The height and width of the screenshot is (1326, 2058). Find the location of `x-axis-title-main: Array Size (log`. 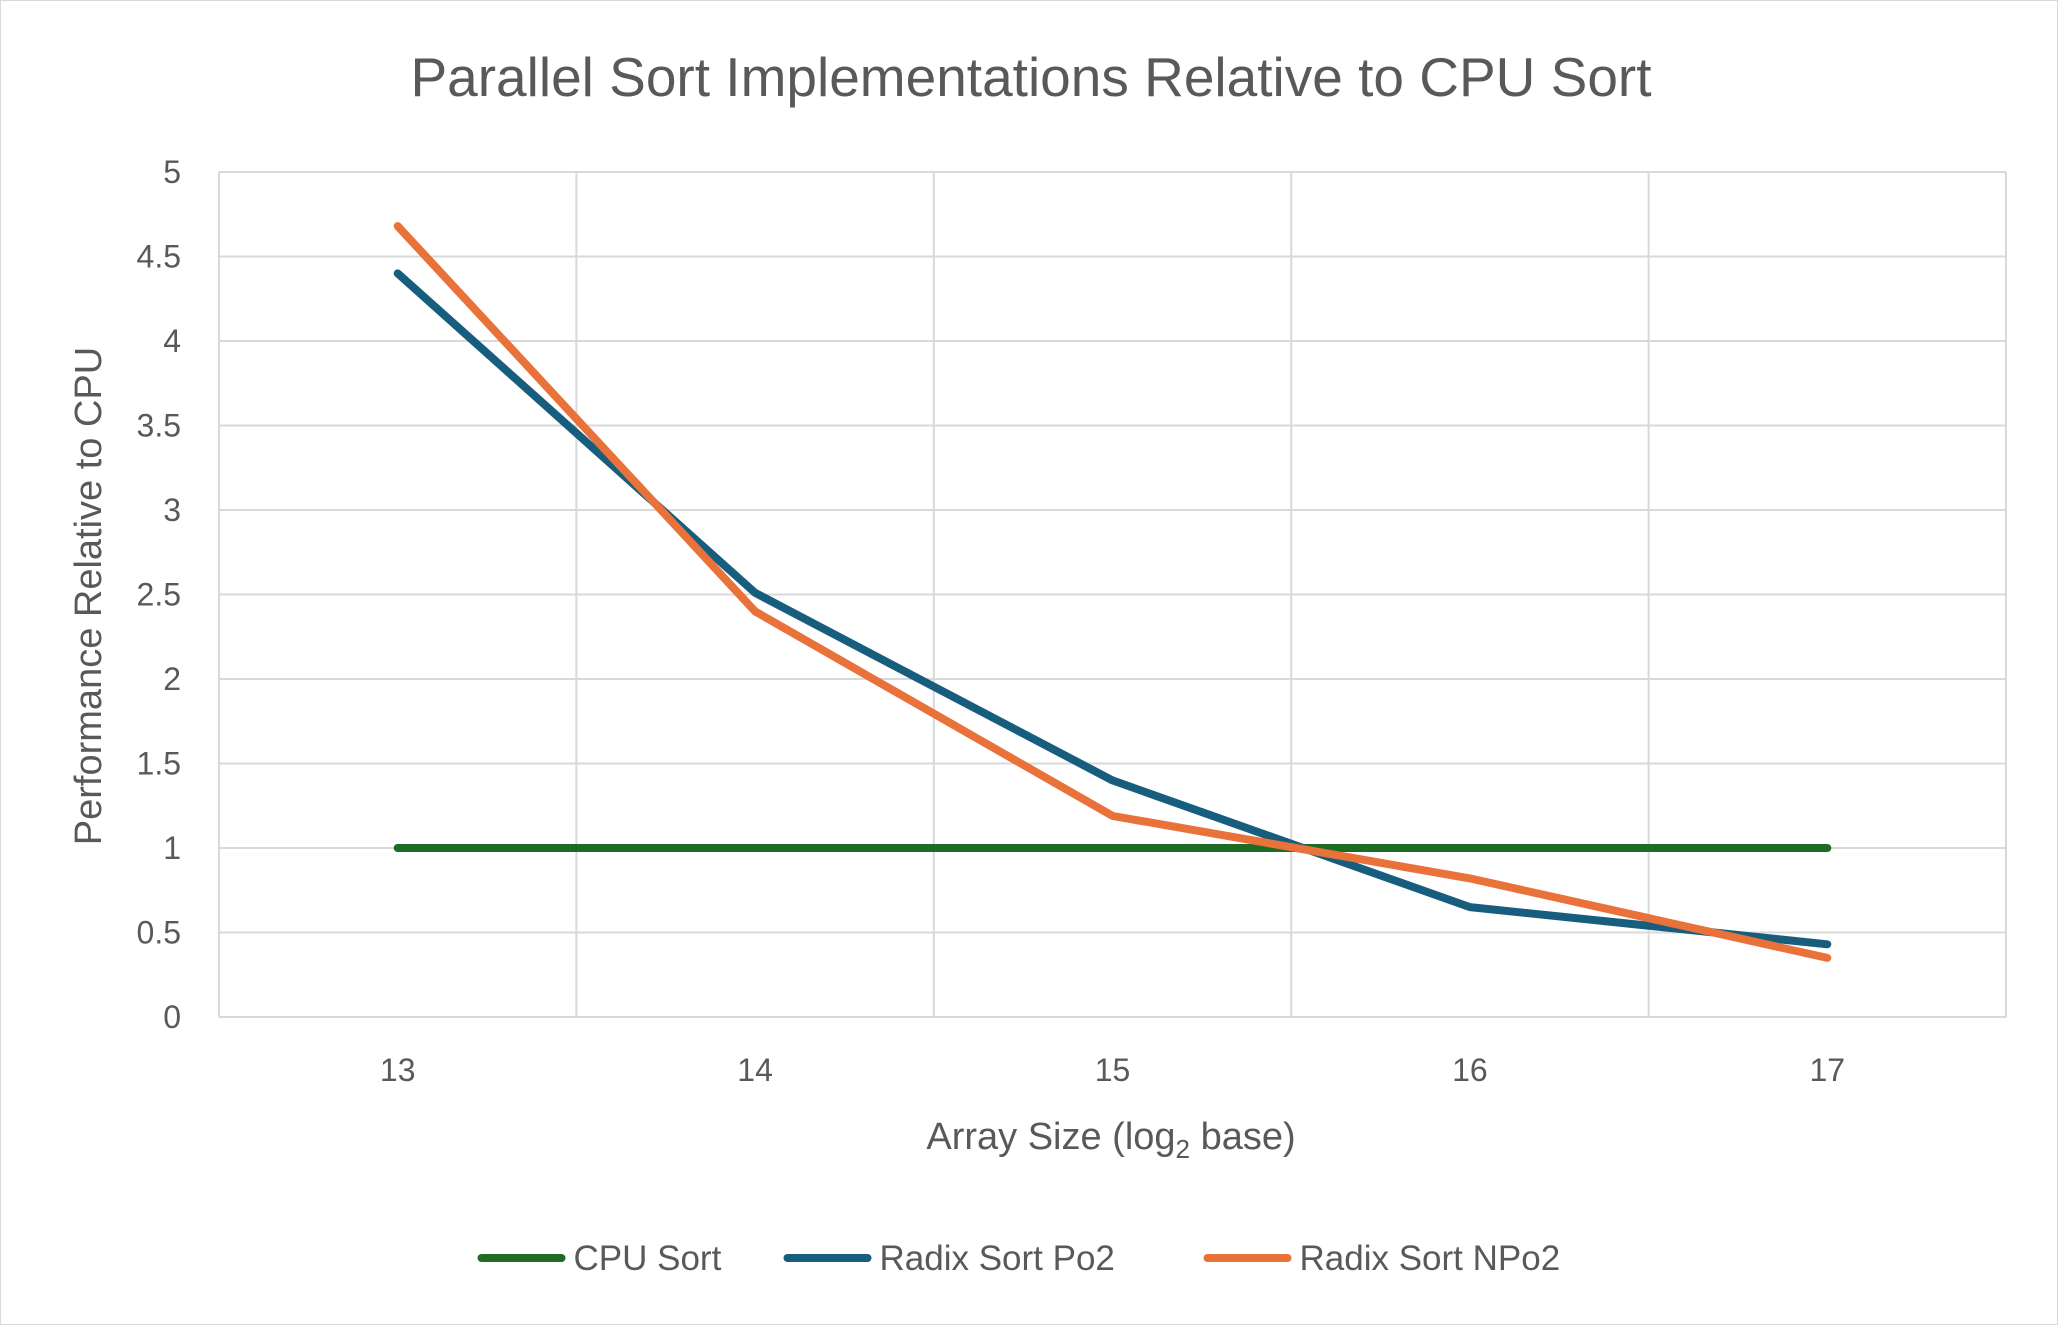

x-axis-title-main: Array Size (log is located at coordinates (1050, 1137).